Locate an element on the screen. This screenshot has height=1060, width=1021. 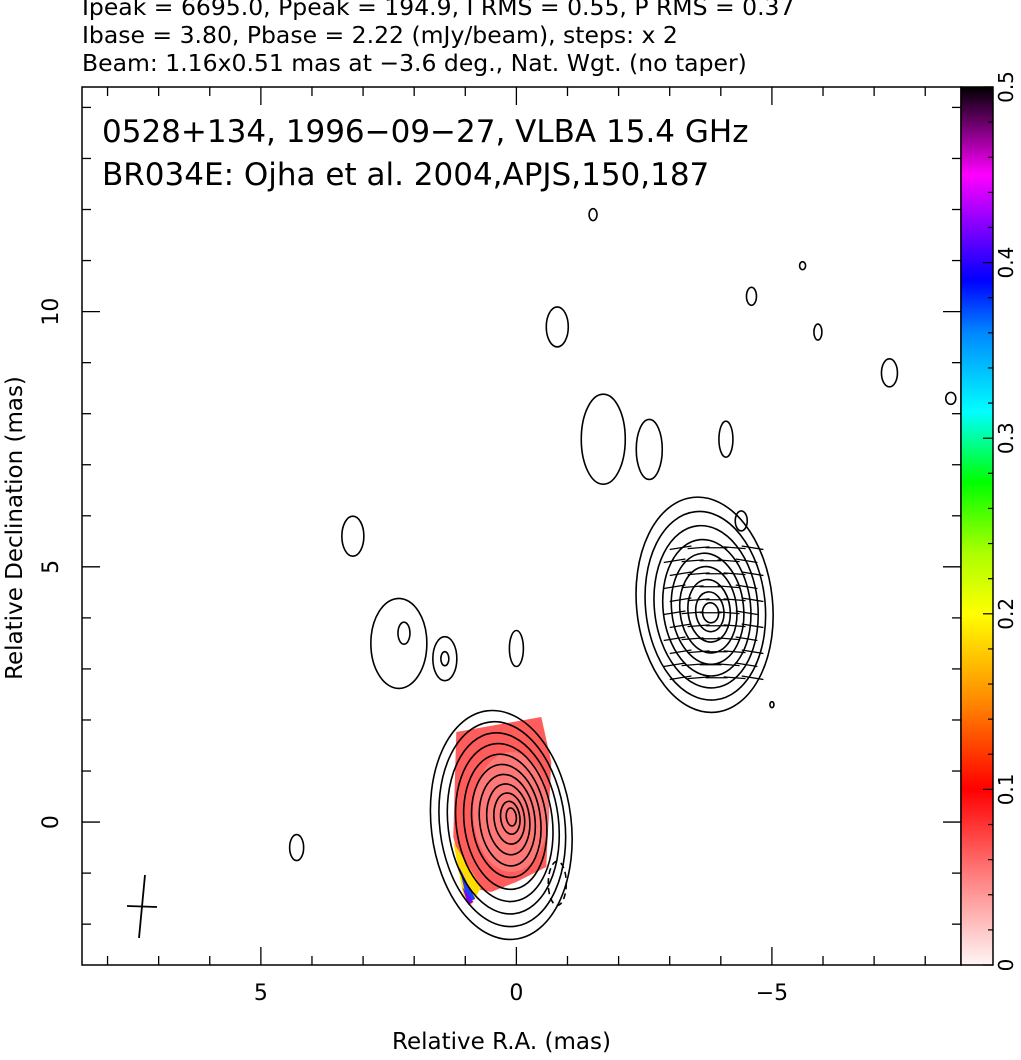
polarization-peak is located at coordinates (511, 811).